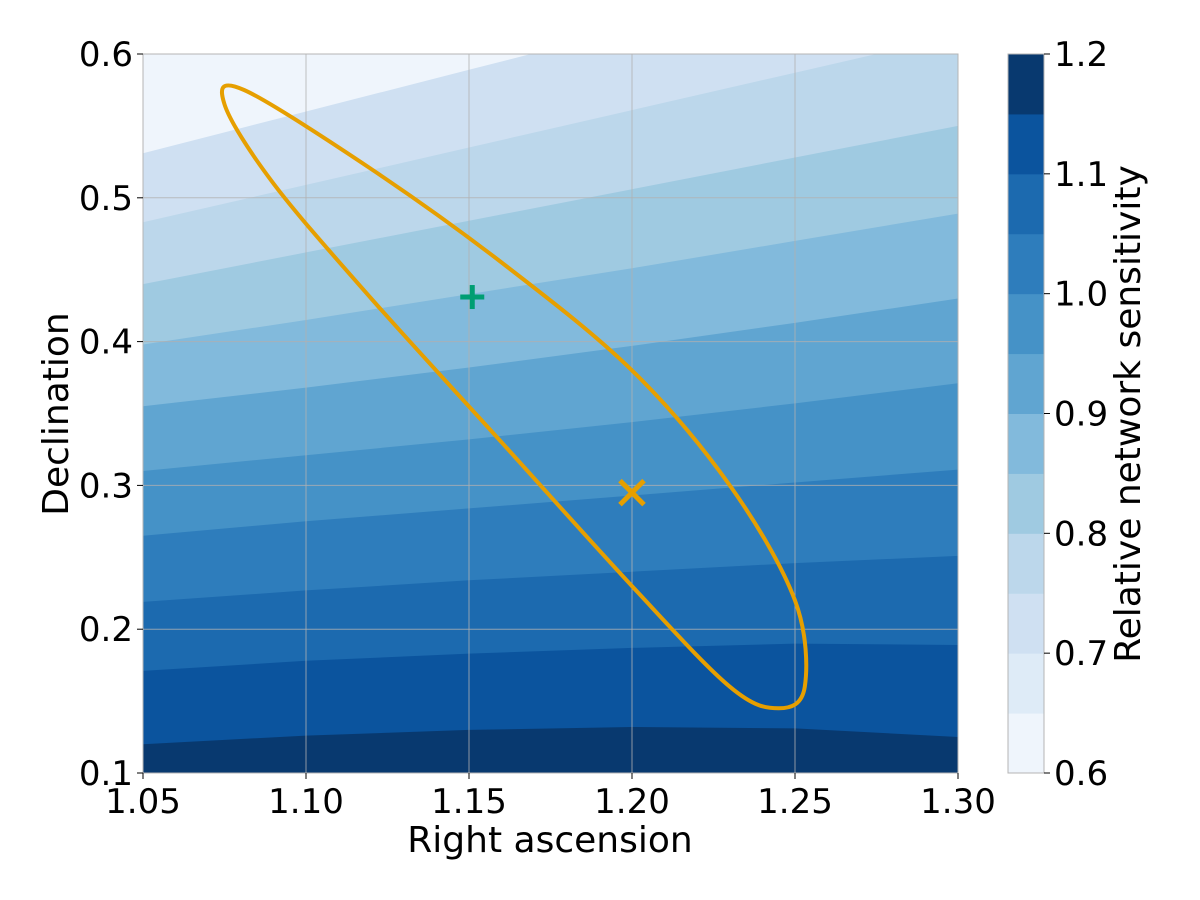 Image resolution: width=1200 pixels, height=900 pixels. What do you see at coordinates (106, 774) in the screenshot?
I see `y-tick-label: 0.1` at bounding box center [106, 774].